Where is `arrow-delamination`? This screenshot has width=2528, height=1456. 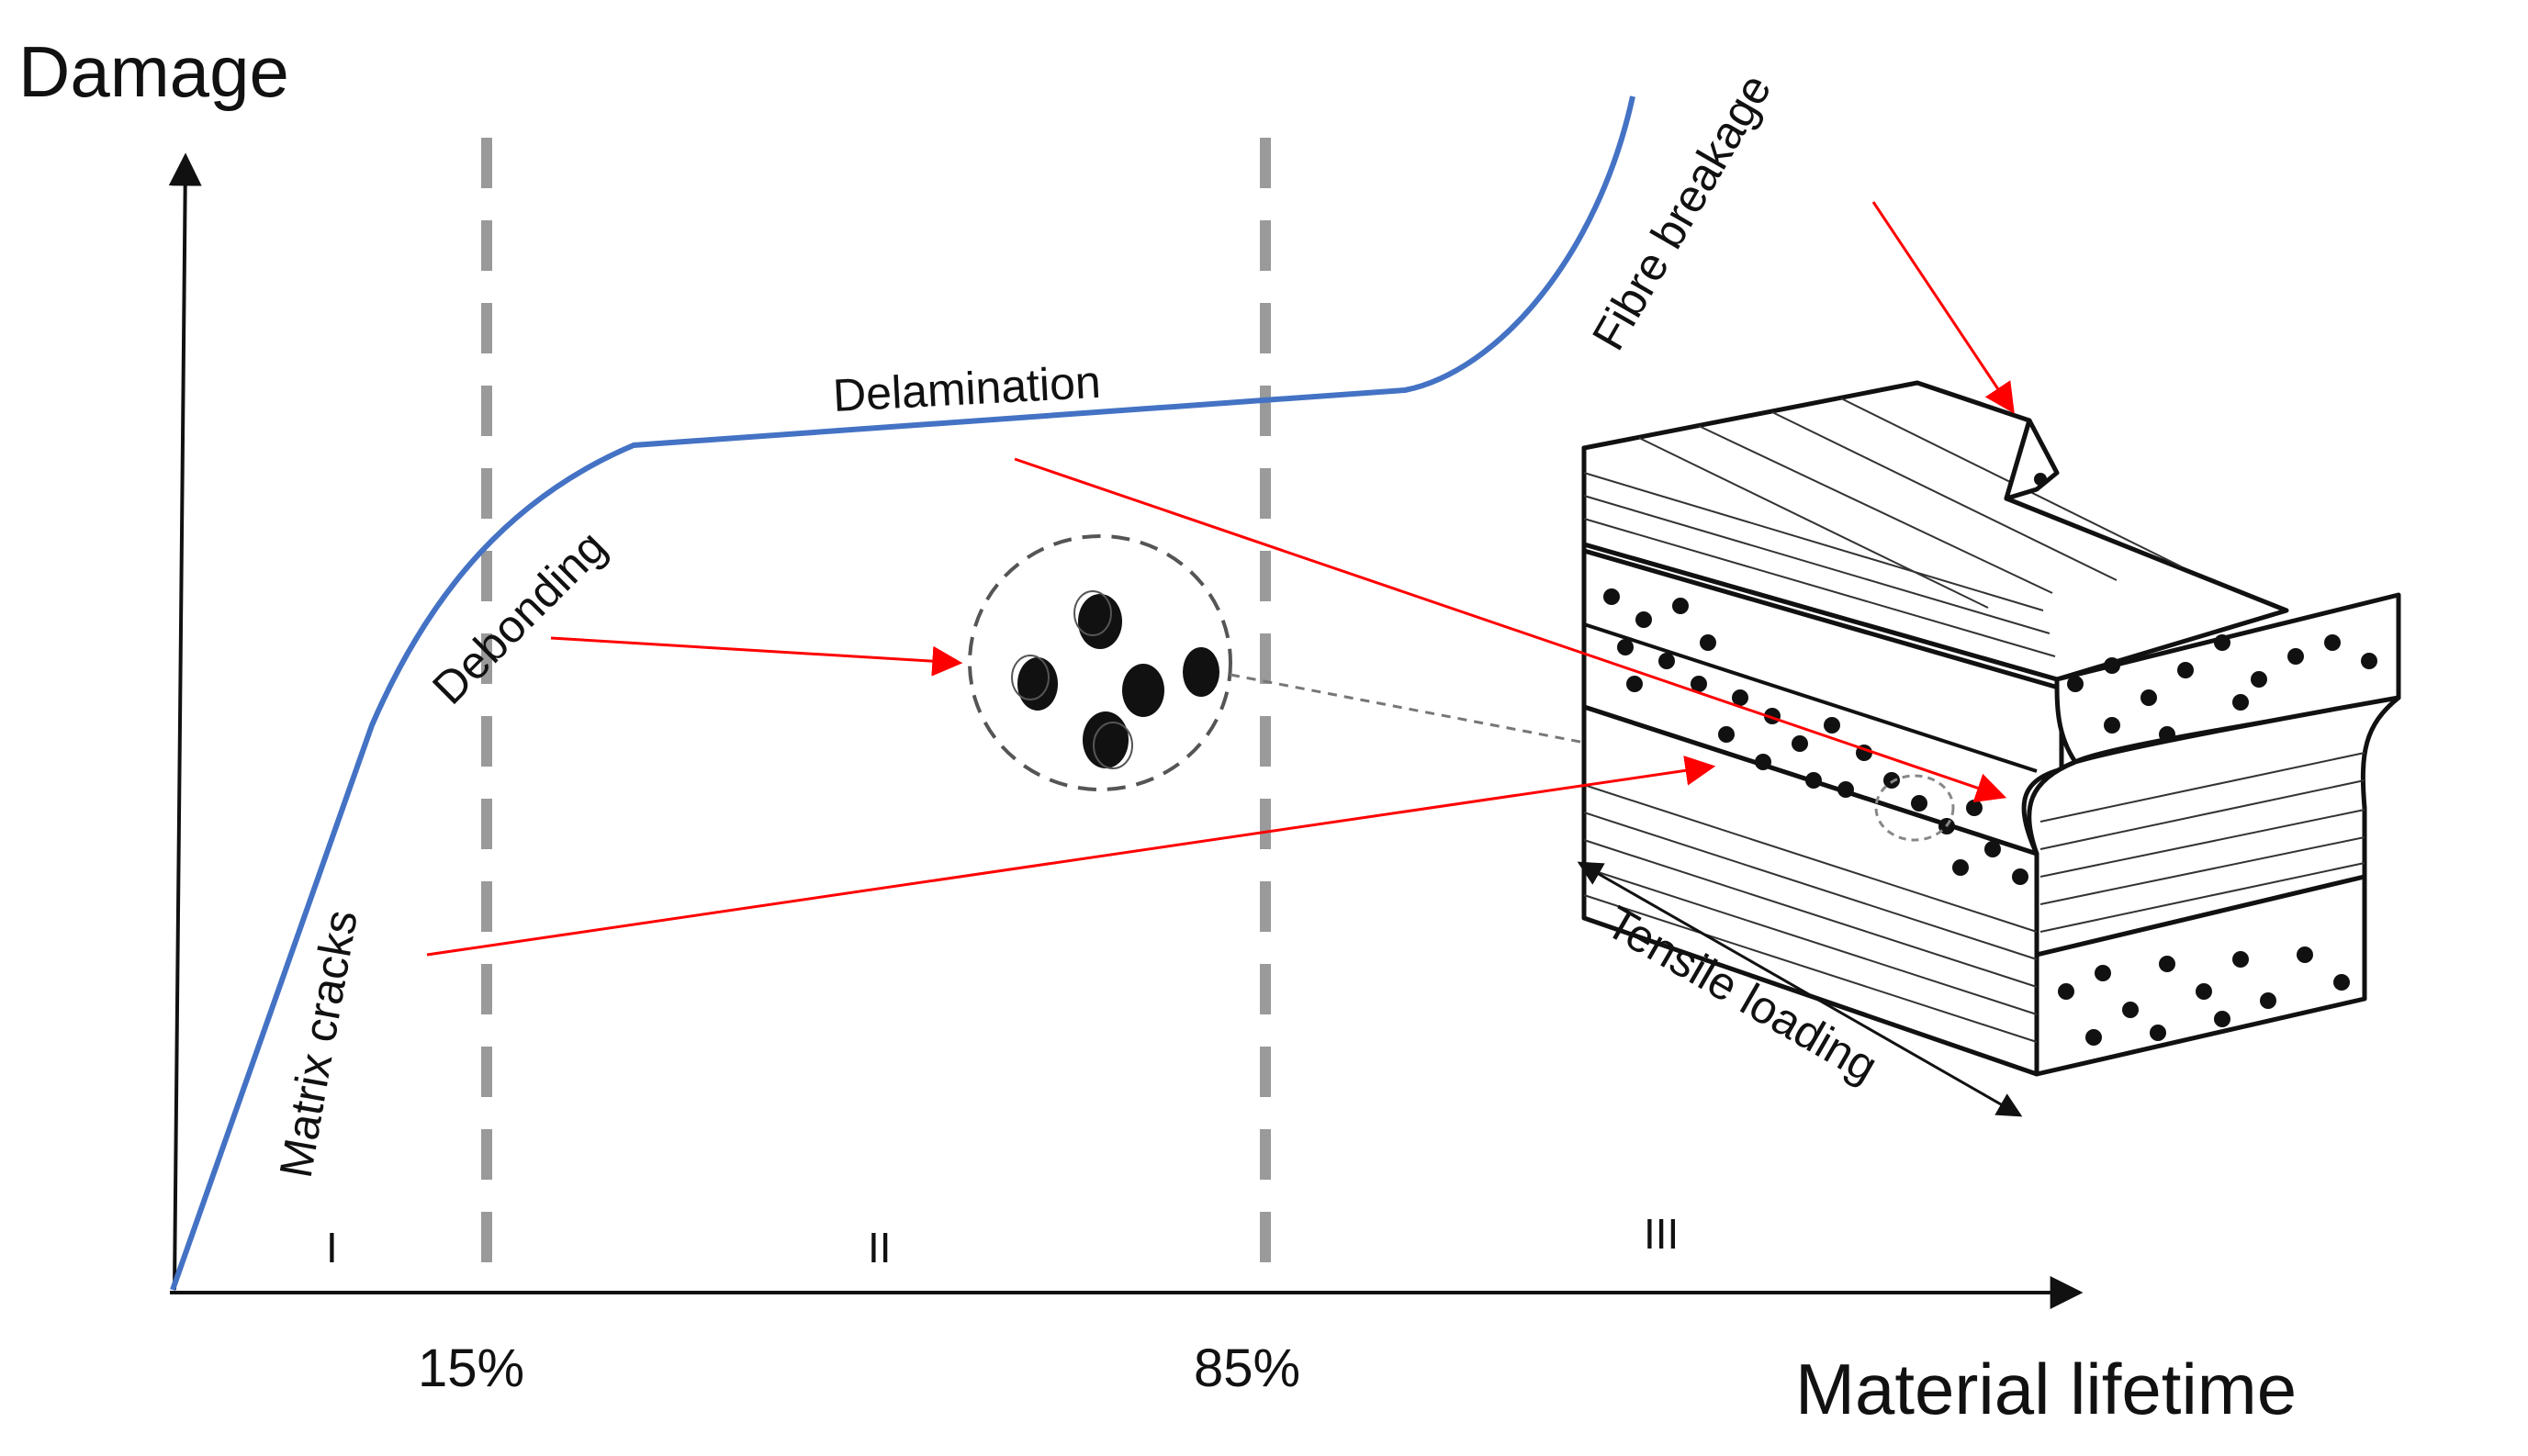 arrow-delamination is located at coordinates (1510, 630).